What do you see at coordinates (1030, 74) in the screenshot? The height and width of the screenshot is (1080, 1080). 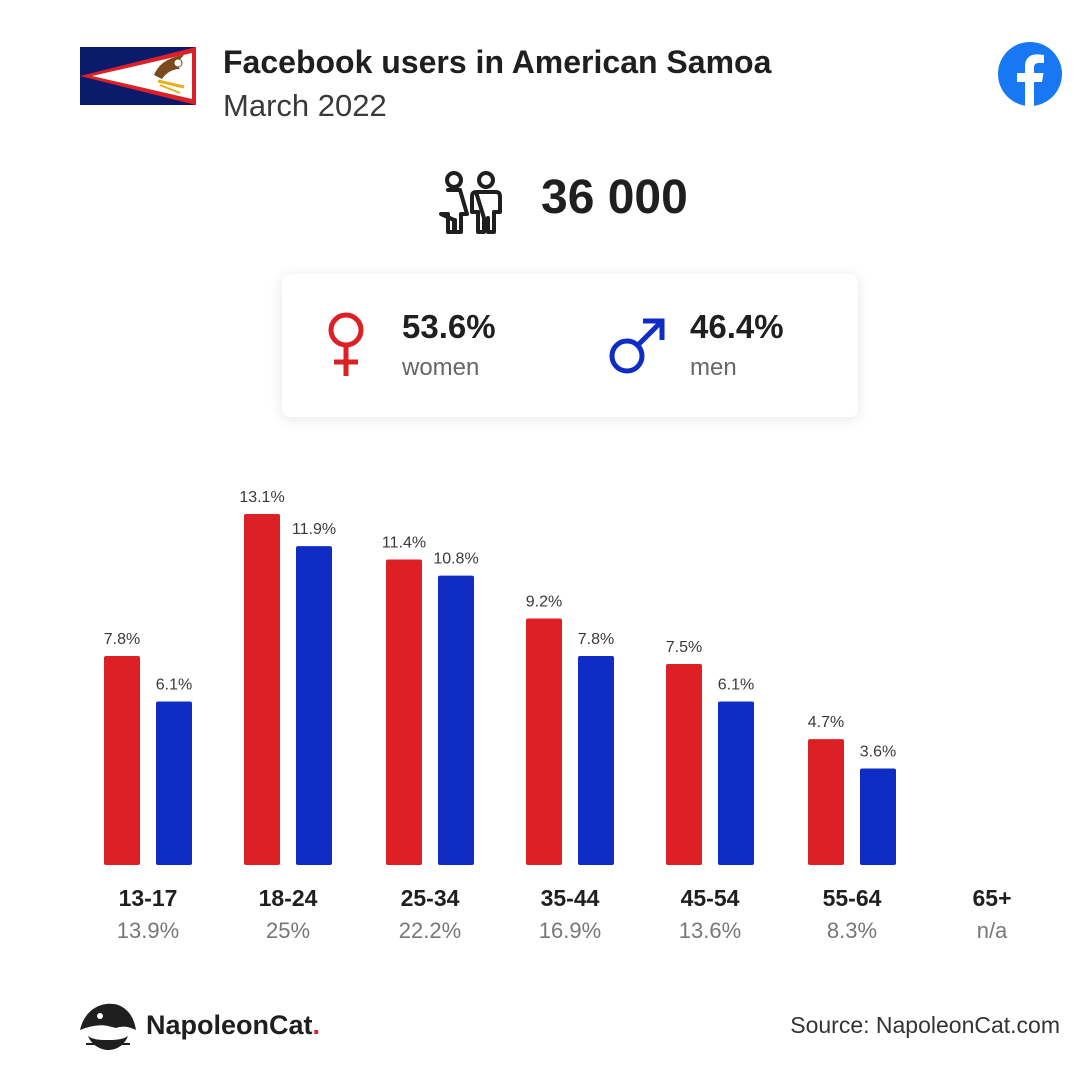 I see `facebook-icon` at bounding box center [1030, 74].